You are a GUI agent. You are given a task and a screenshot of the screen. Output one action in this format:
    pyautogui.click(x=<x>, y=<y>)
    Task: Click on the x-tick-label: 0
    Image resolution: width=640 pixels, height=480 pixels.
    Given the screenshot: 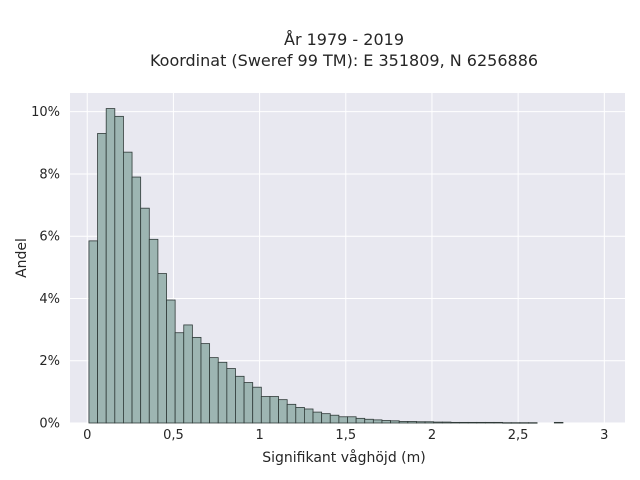 What is the action you would take?
    pyautogui.click(x=87, y=435)
    